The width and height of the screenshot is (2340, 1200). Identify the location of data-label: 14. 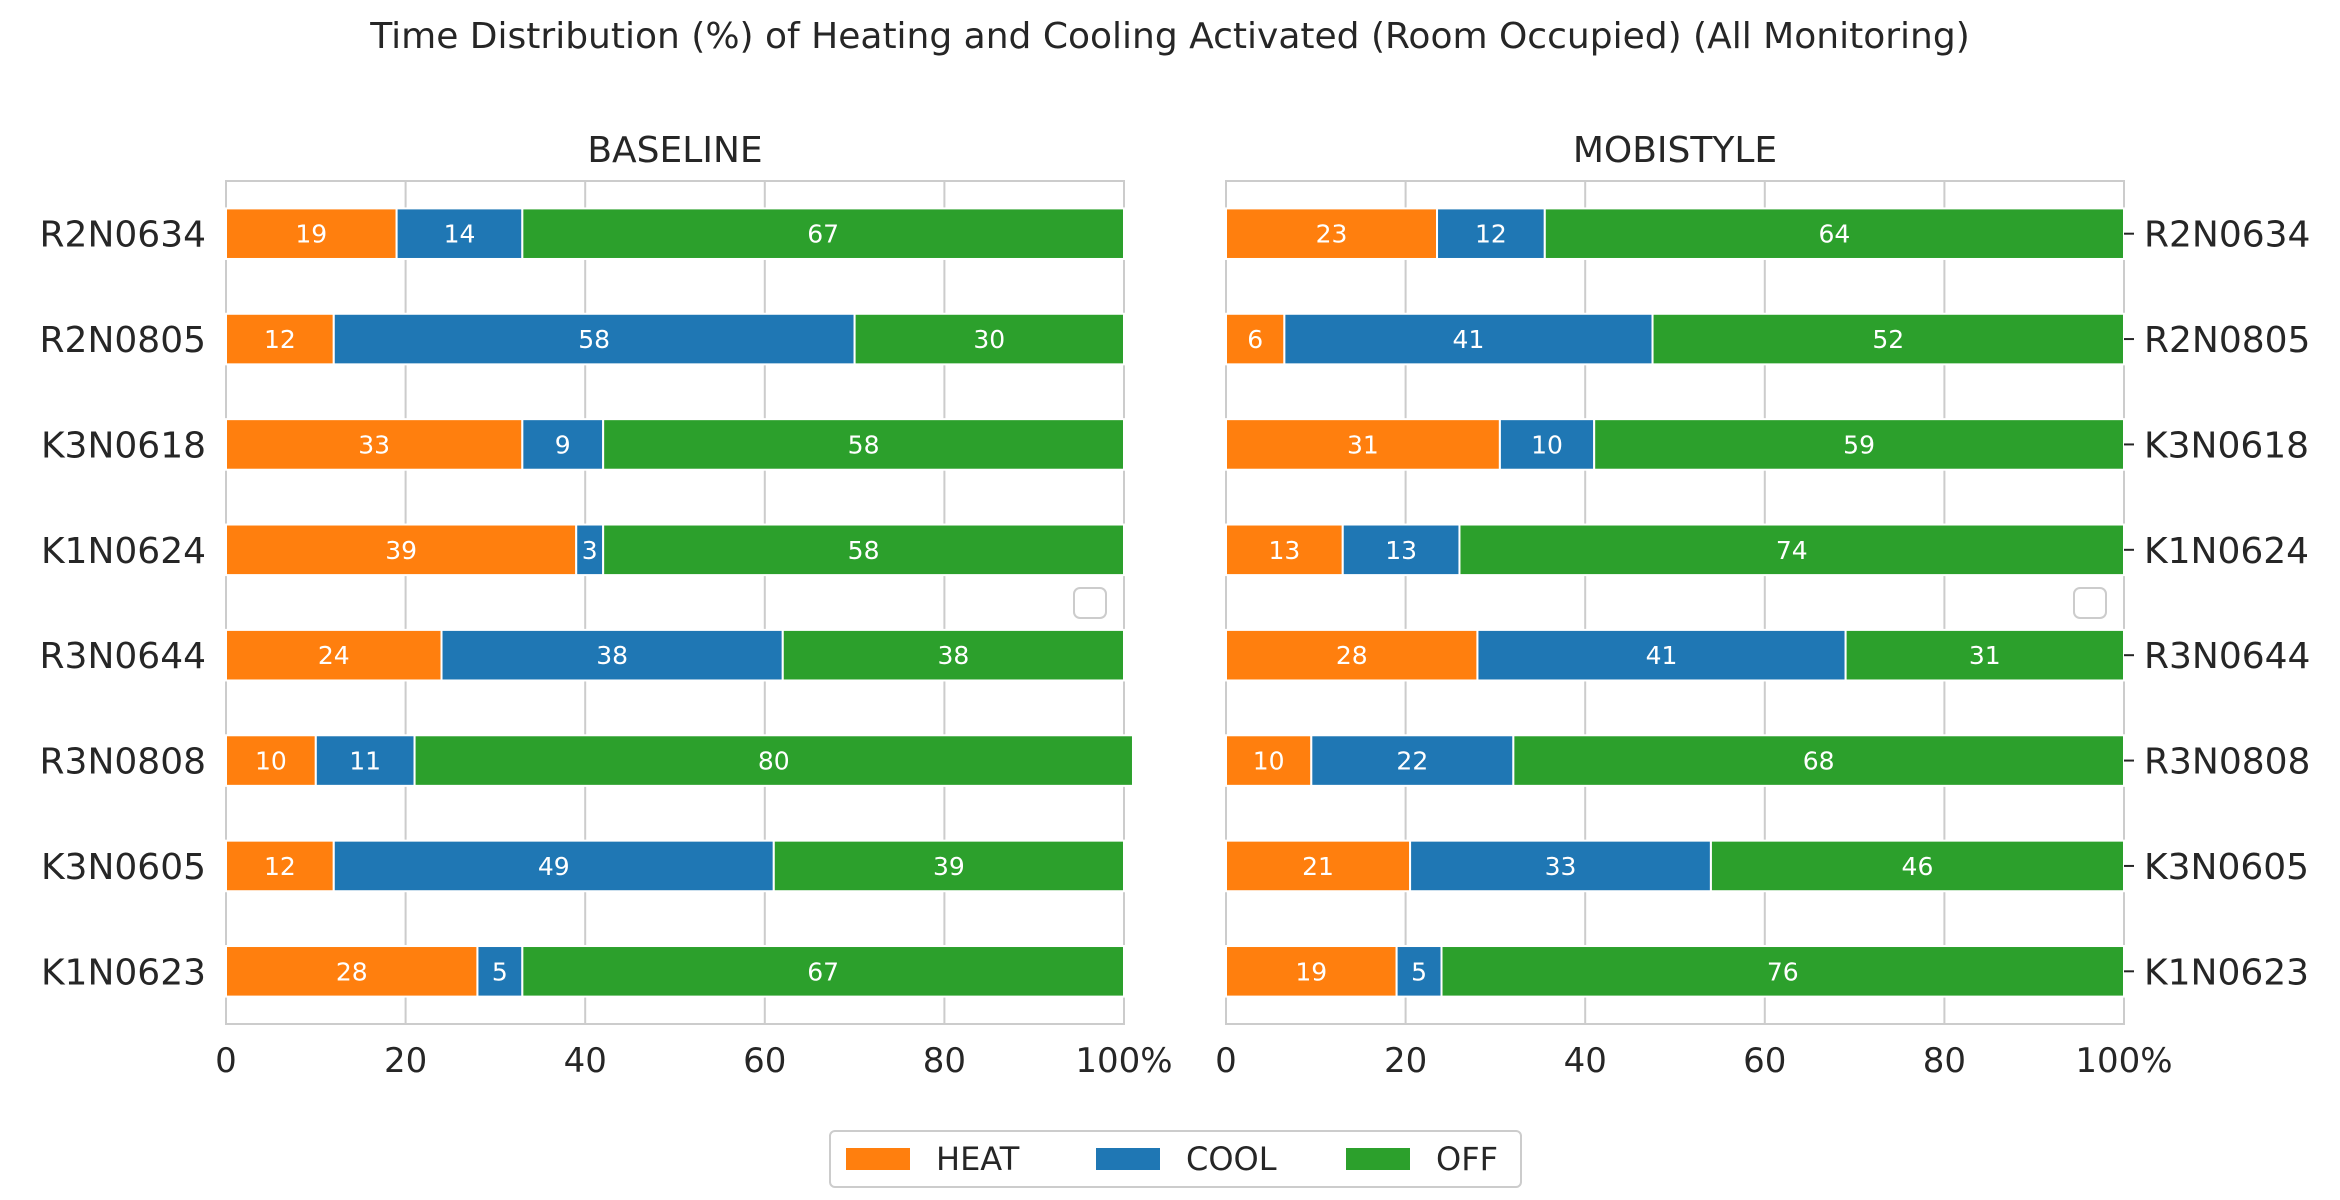
(460, 234).